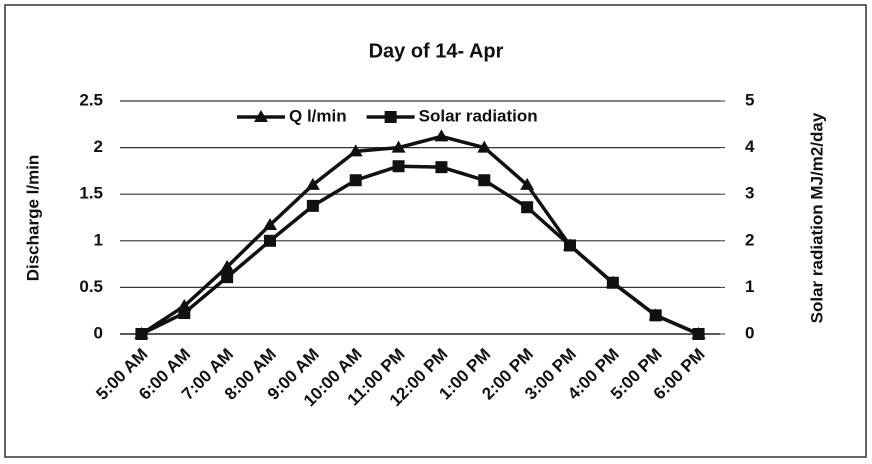 The image size is (872, 464). I want to click on y-tick-label: 0.5, so click(91, 286).